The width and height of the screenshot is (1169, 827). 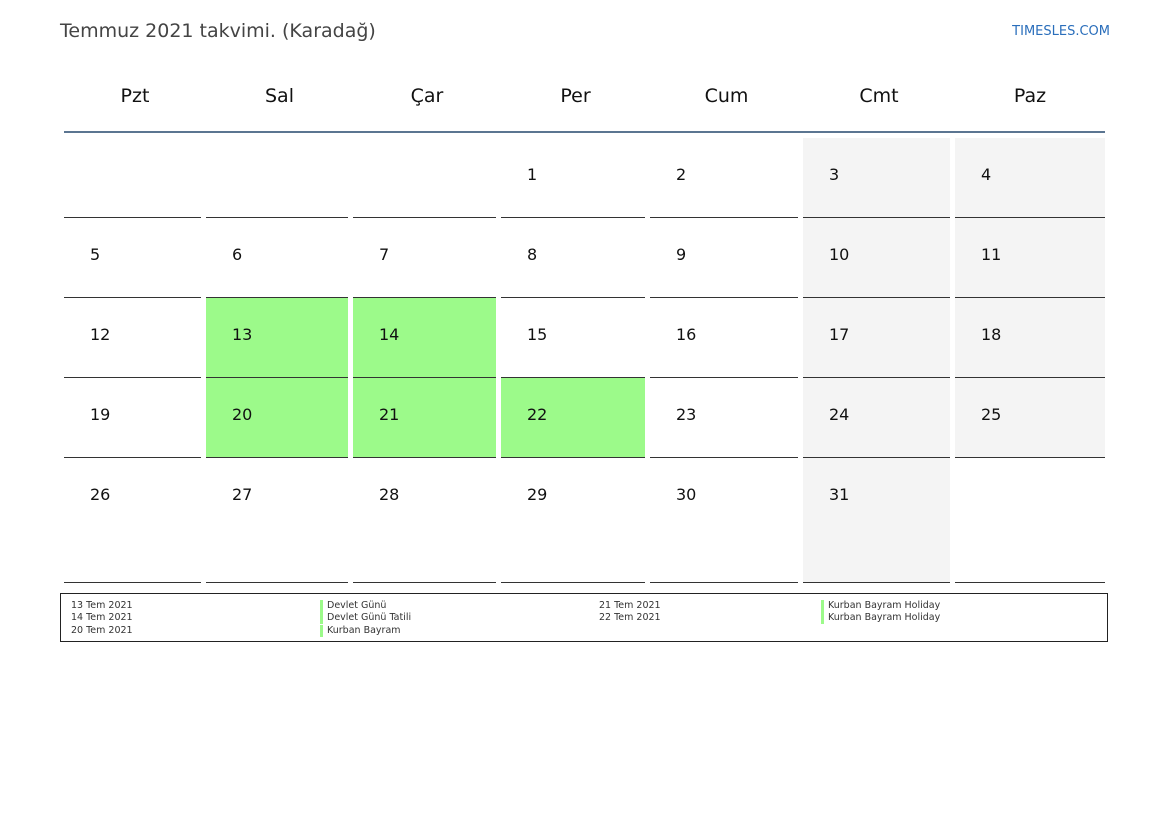 I want to click on day-number: 18, so click(x=991, y=334).